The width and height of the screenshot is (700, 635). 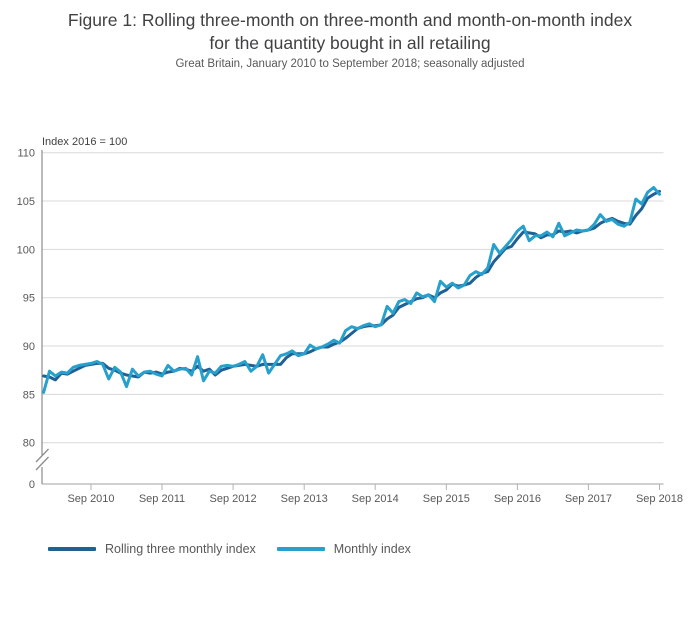 I want to click on legend-item-rolling-index: Rolling three monthly index, so click(x=152, y=549).